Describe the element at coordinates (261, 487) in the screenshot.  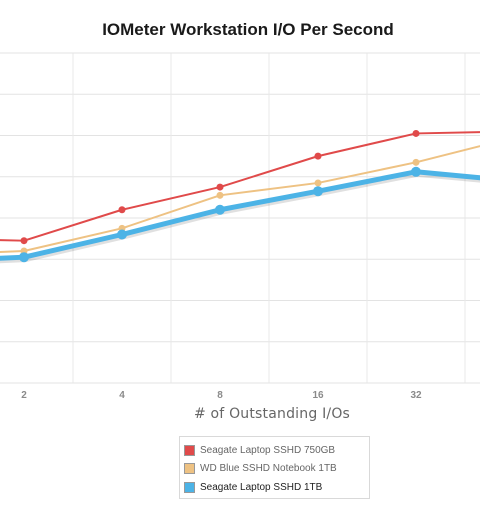
I see `legend-label-series-3: Seagate Laptop SSHD 1TB` at that location.